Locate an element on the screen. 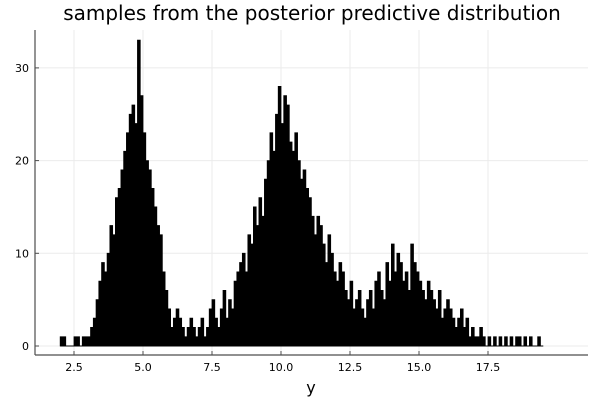 This screenshot has width=600, height=404. x-tick-label: 15.0 is located at coordinates (419, 367).